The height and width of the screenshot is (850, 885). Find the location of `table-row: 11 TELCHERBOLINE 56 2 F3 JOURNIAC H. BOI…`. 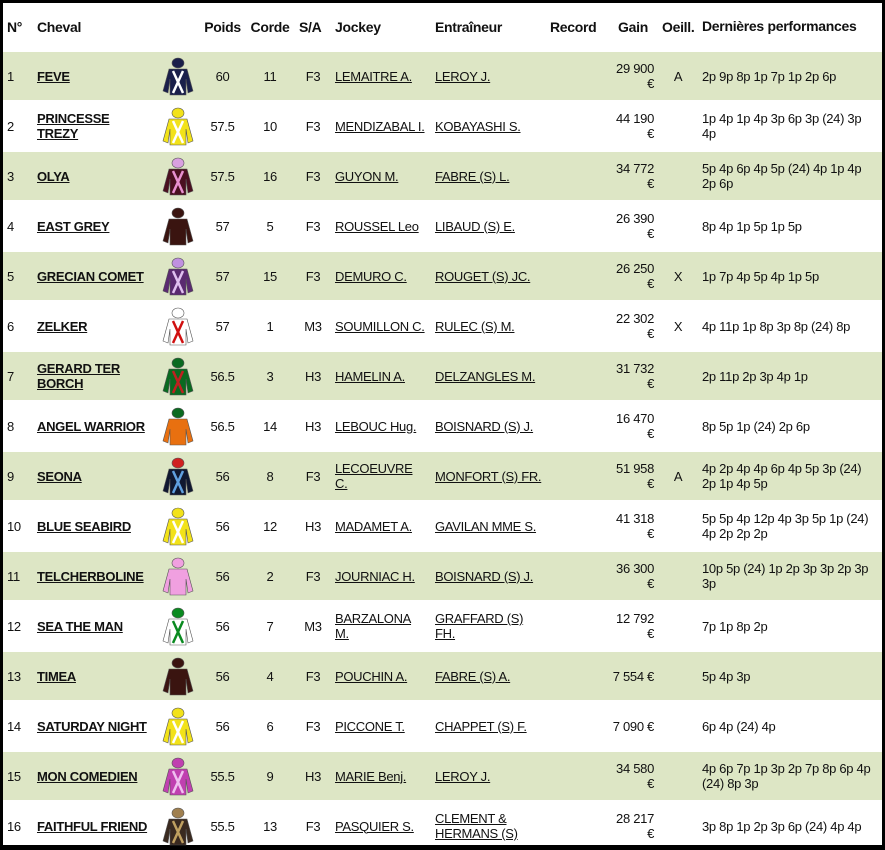

table-row: 11 TELCHERBOLINE 56 2 F3 JOURNIAC H. BOI… is located at coordinates (442, 576).